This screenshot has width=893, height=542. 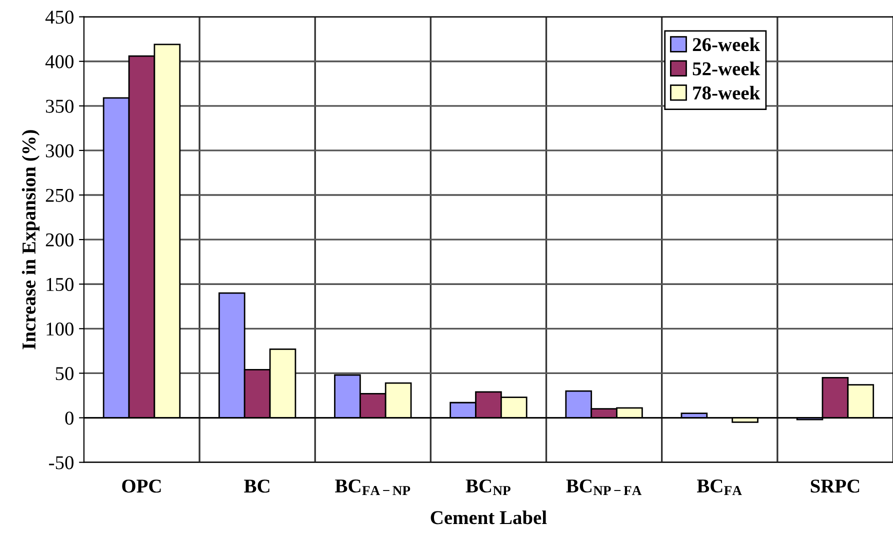 What do you see at coordinates (59, 17) in the screenshot?
I see `y-tick-label: 450` at bounding box center [59, 17].